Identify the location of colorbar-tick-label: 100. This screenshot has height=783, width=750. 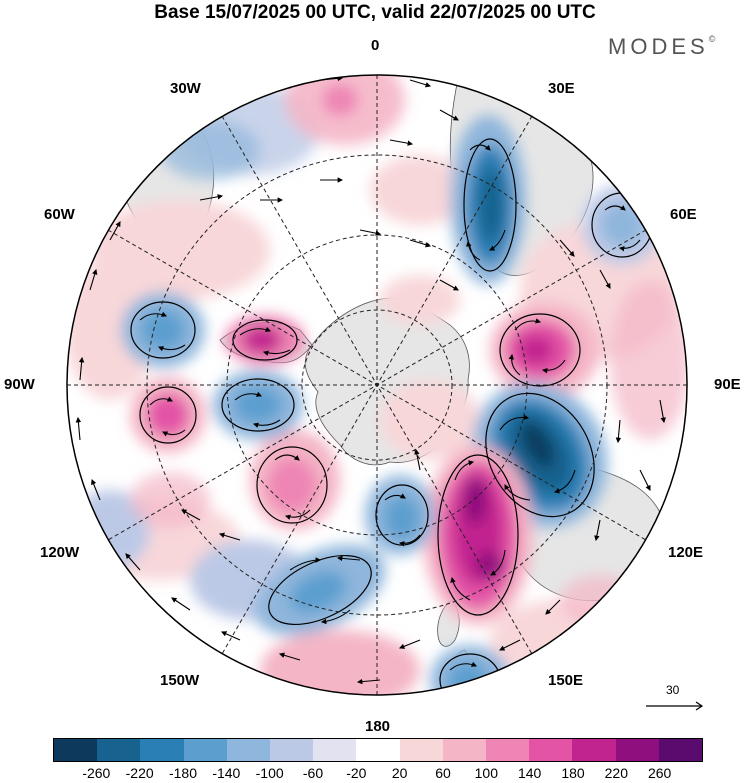
(486, 773).